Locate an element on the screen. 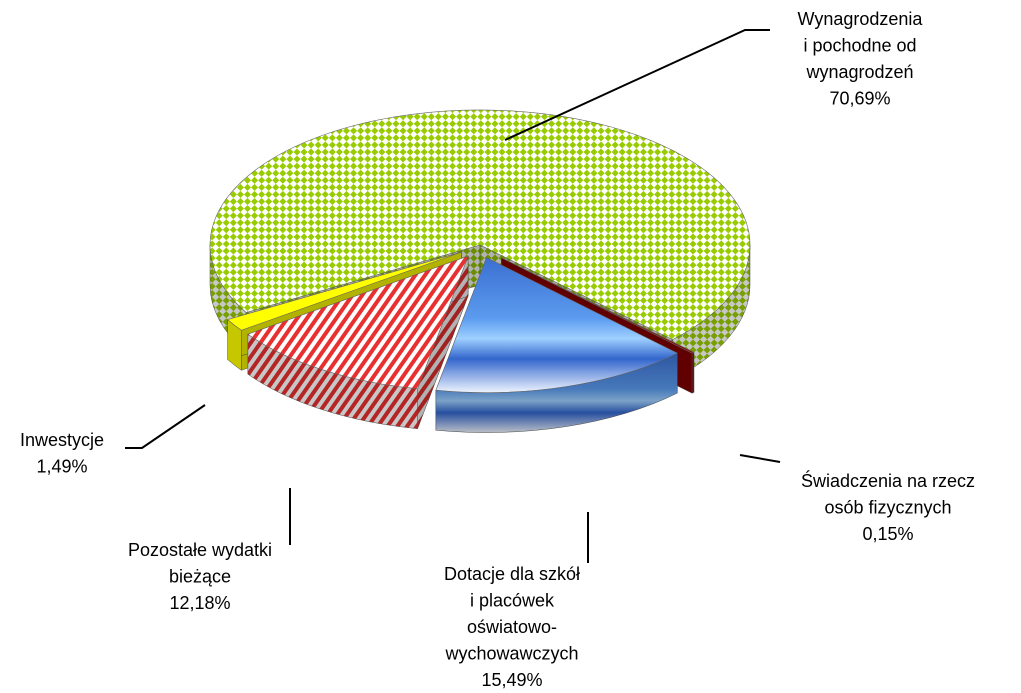 The width and height of the screenshot is (1021, 693). slice-label: Świadczenia na rzecz is located at coordinates (888, 480).